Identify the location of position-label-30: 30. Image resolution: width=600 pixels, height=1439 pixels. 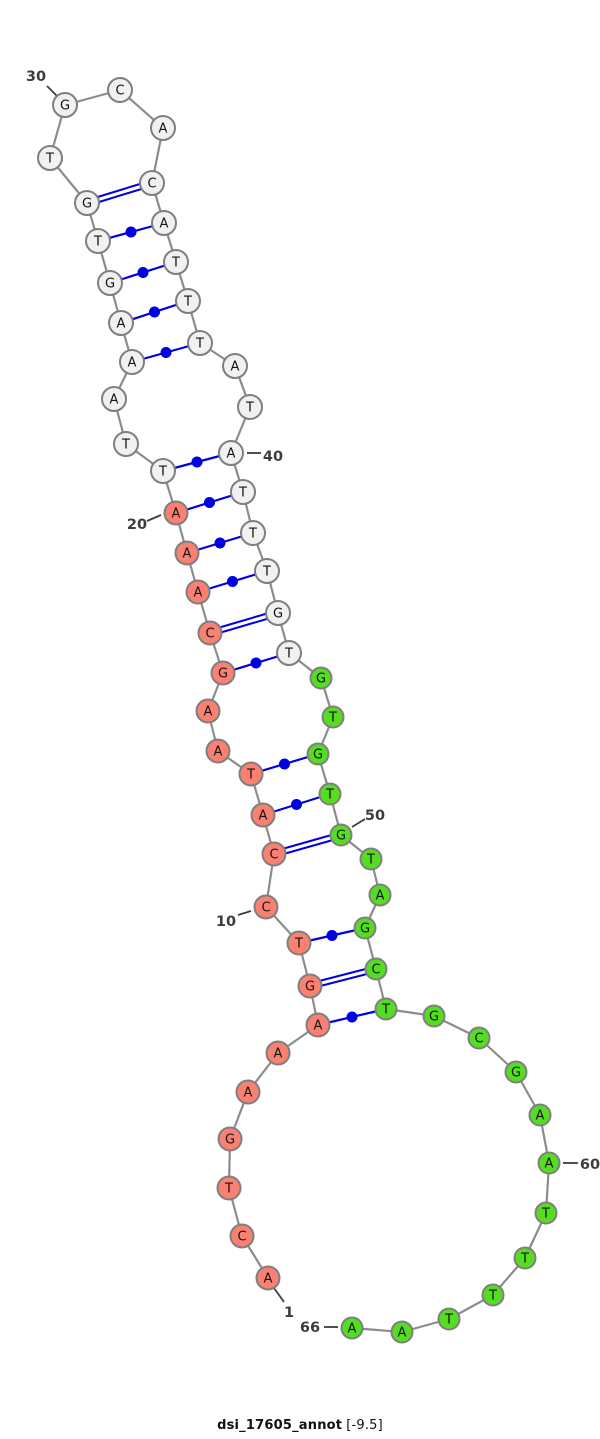
(36, 77).